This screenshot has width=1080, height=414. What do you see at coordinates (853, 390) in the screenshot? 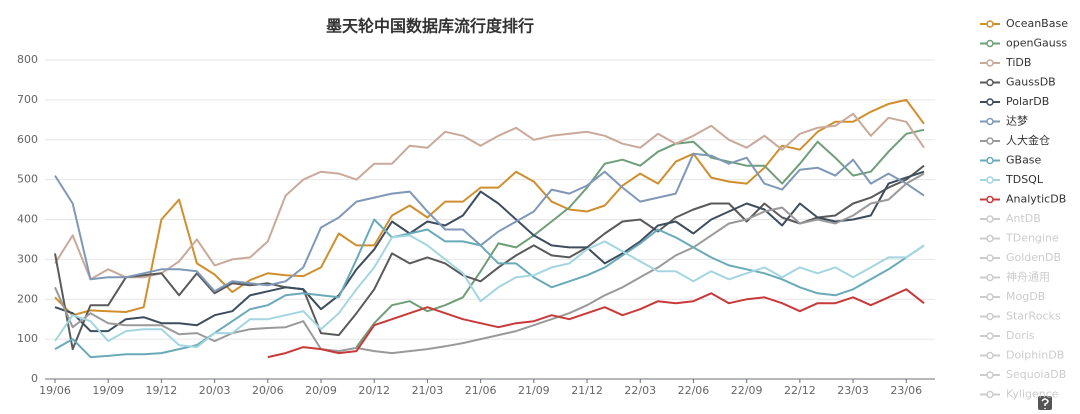
I see `x-tick-label: 23/03` at bounding box center [853, 390].